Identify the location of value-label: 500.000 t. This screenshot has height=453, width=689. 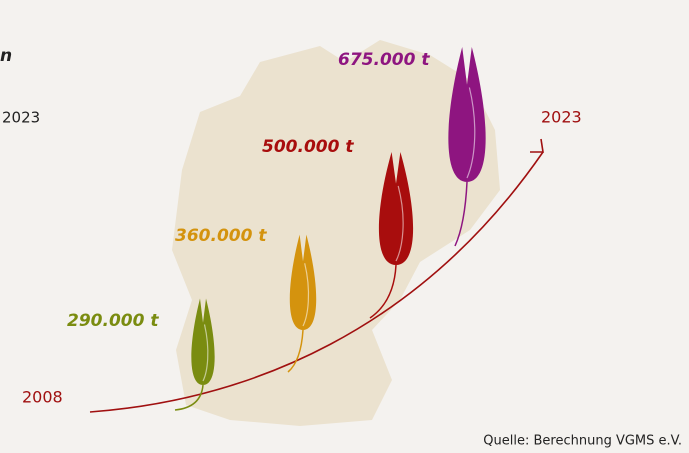
(308, 147).